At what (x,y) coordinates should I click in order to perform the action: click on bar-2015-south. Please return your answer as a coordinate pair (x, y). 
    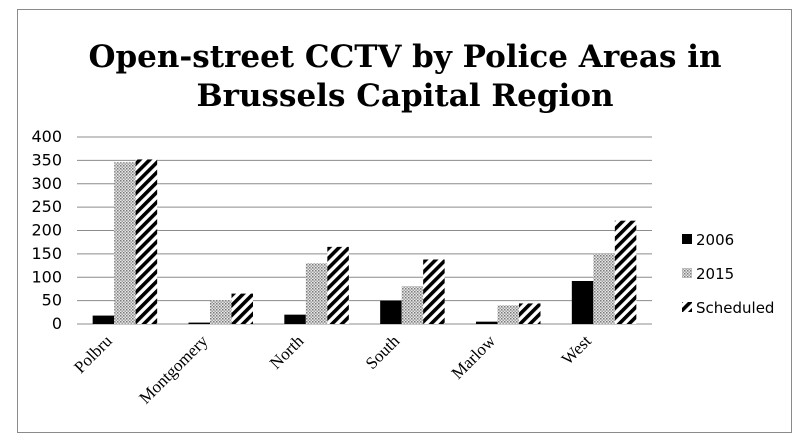
    Looking at the image, I should click on (412, 305).